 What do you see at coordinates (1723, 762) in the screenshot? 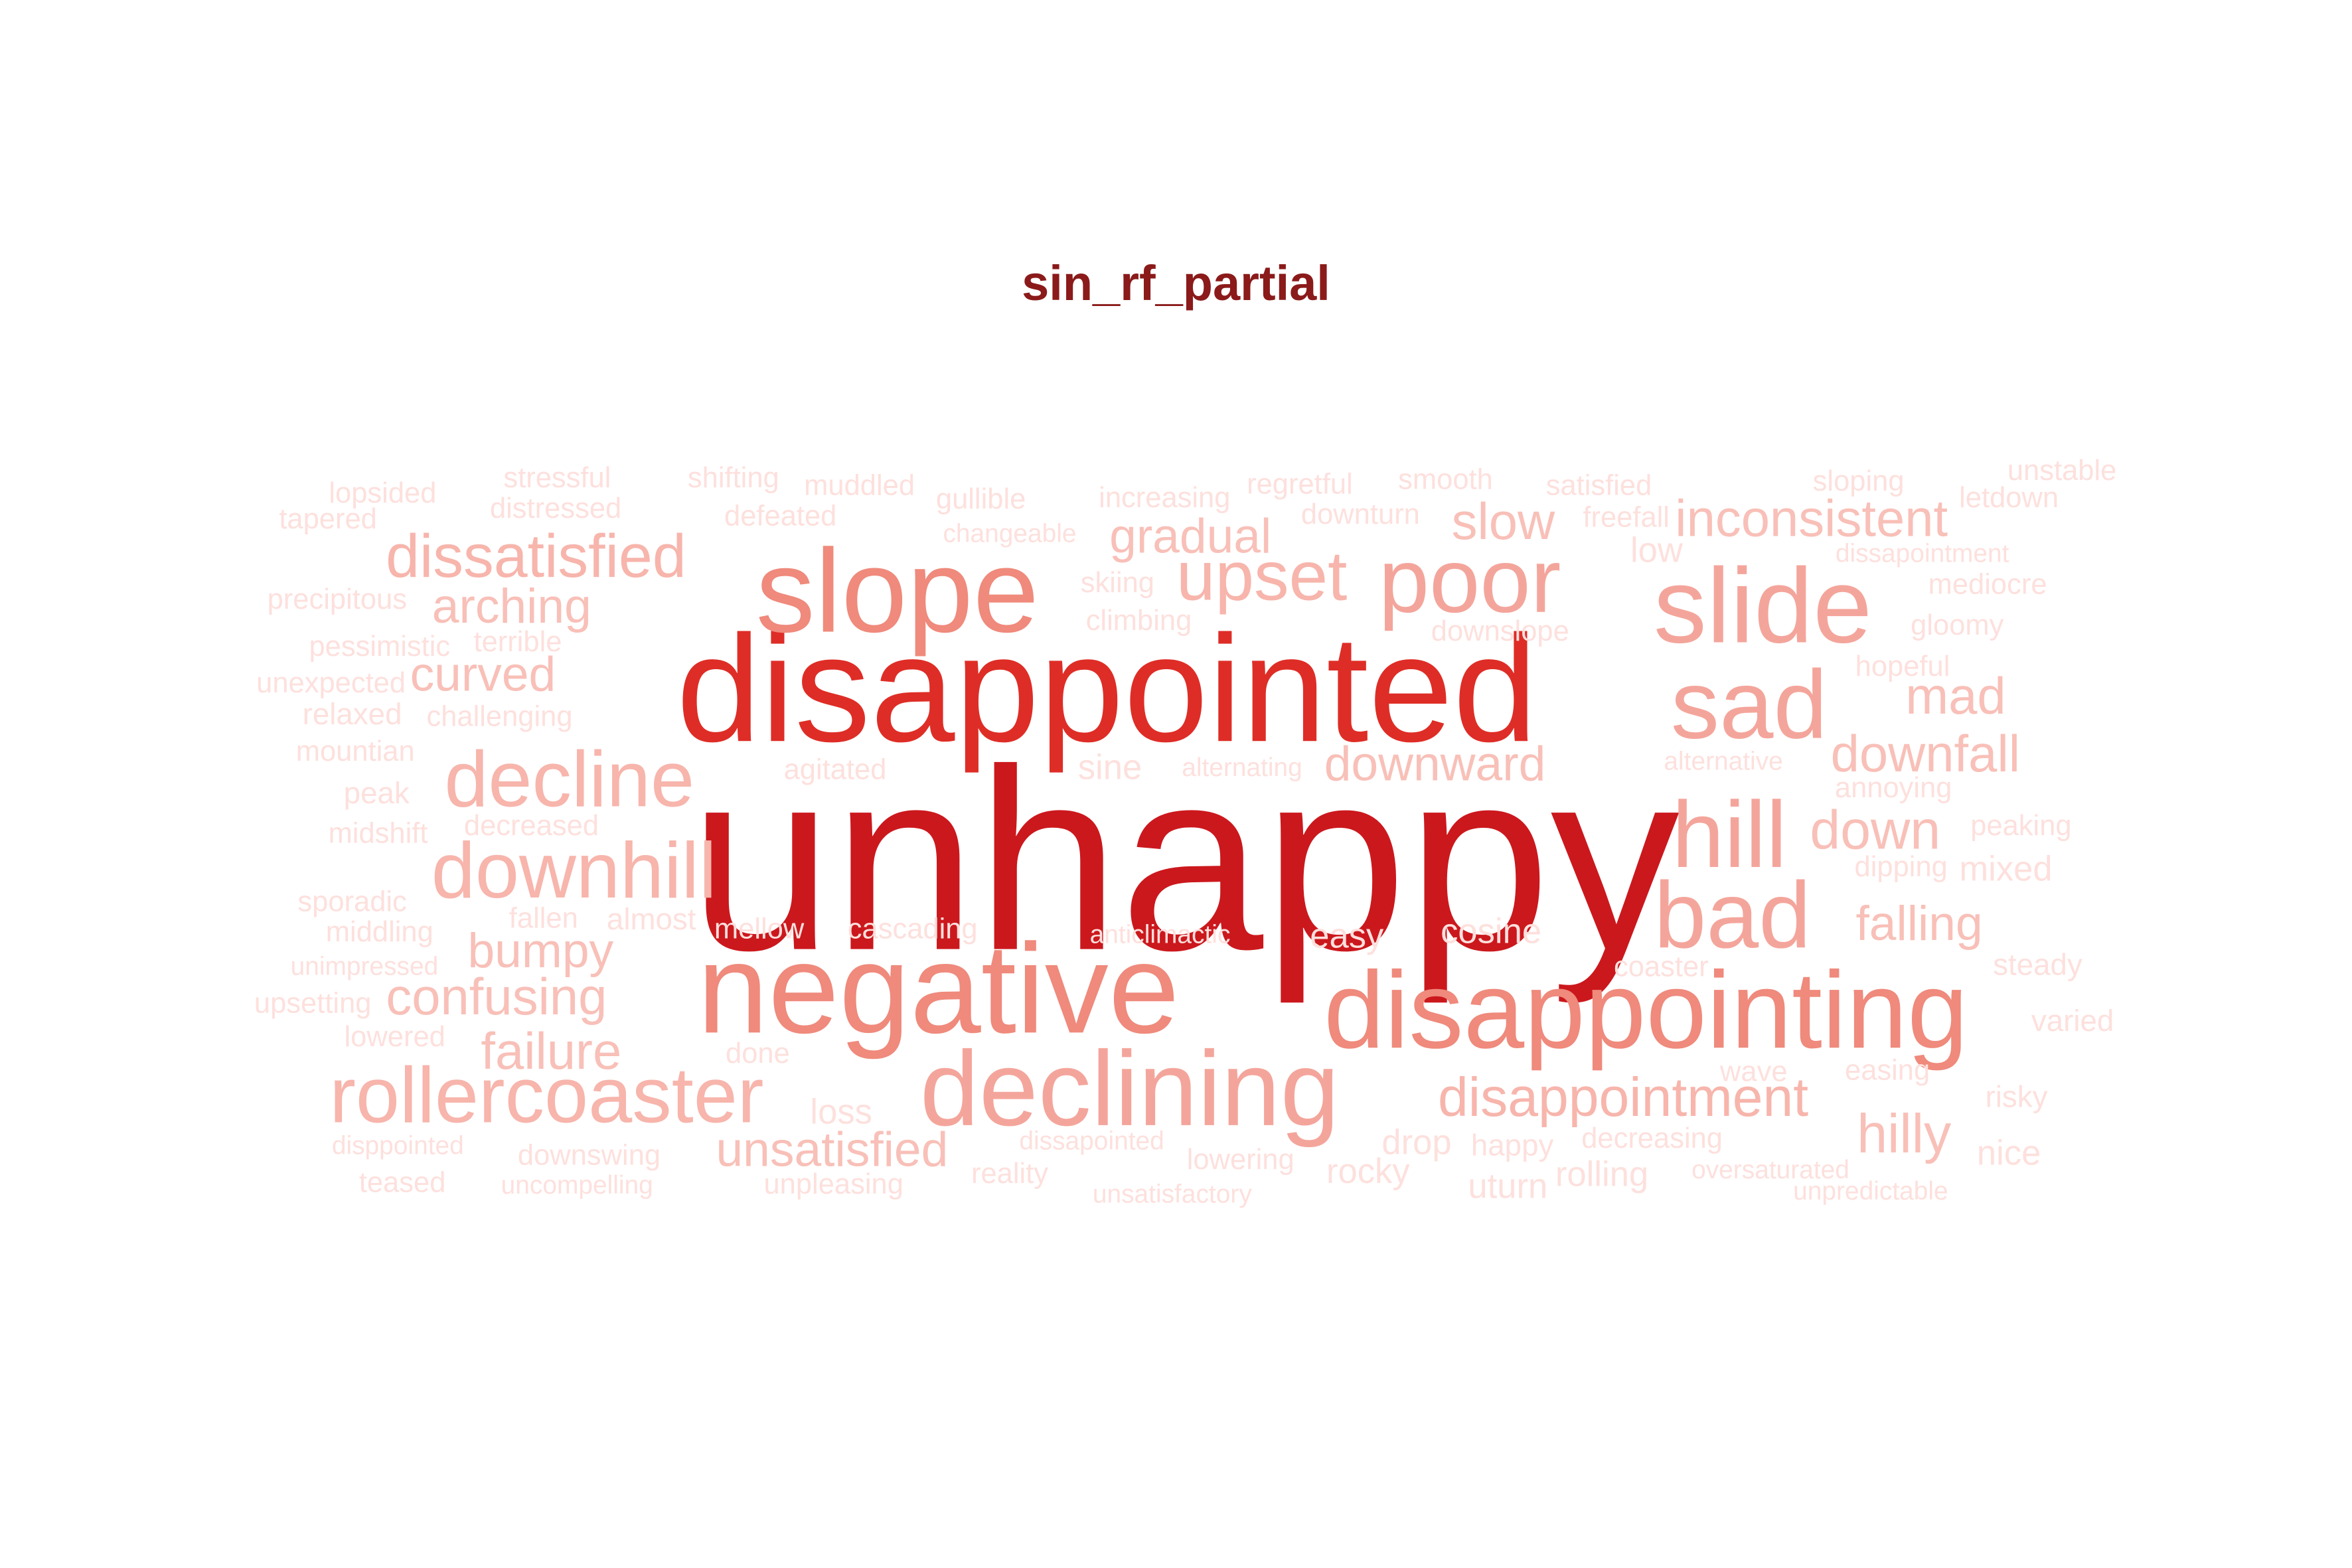
I see `word-alternative: alternative` at bounding box center [1723, 762].